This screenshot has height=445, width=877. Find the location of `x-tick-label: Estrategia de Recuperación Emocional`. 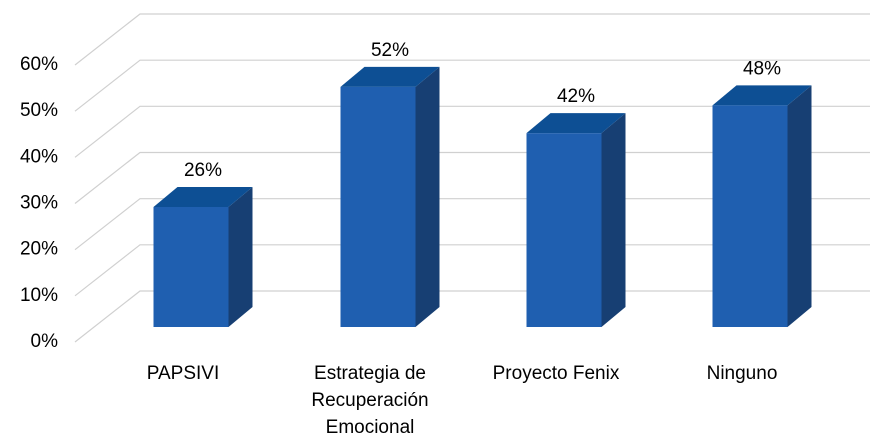

x-tick-label: Estrategia de Recuperación Emocional is located at coordinates (370, 400).